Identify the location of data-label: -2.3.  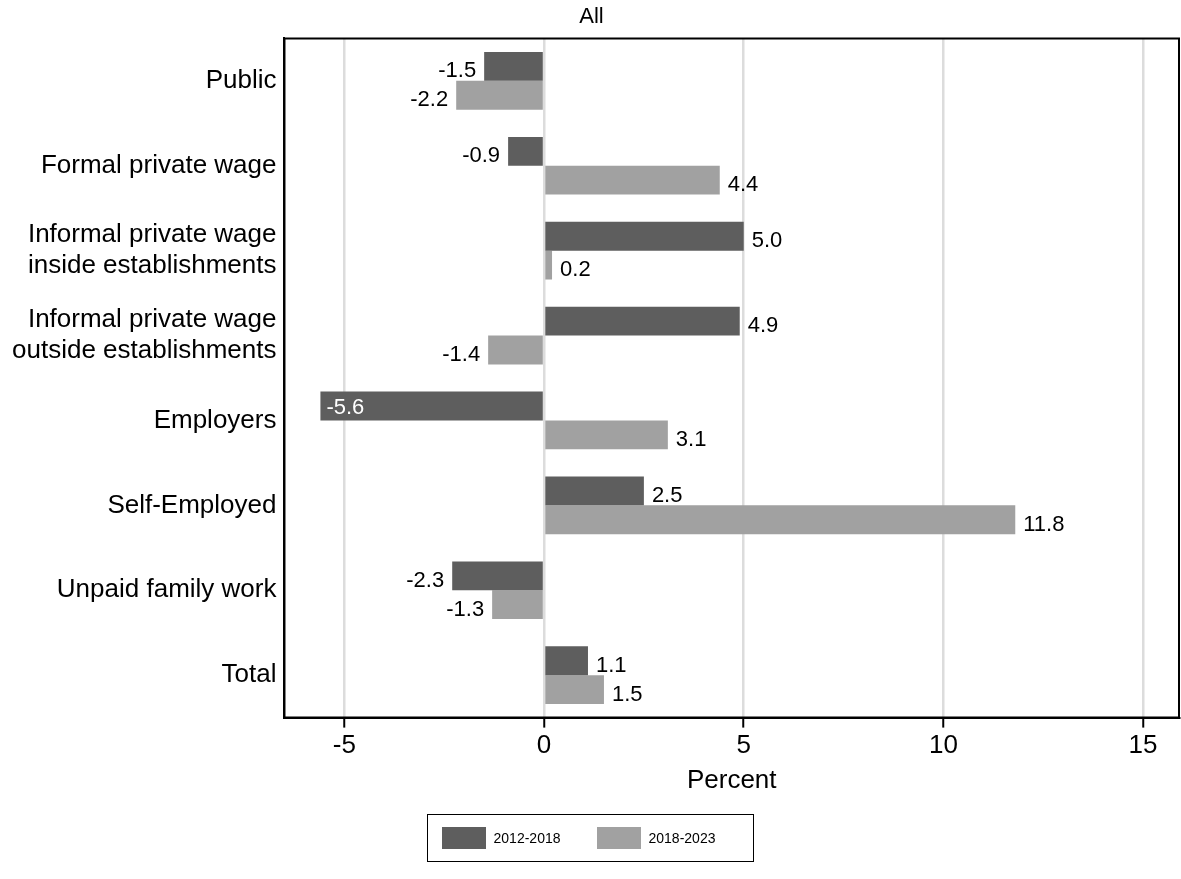
(425, 579).